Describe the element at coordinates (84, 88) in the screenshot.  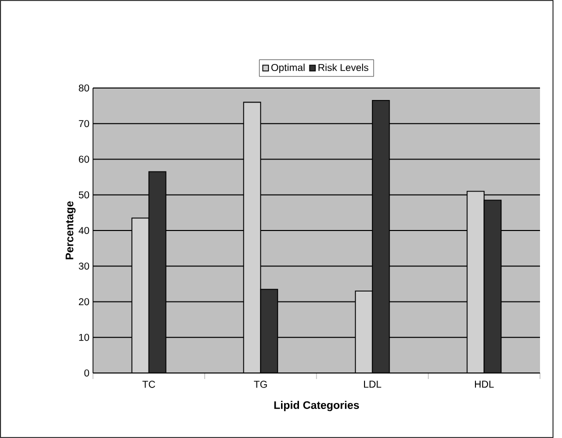
I see `y-tick-label: 80` at that location.